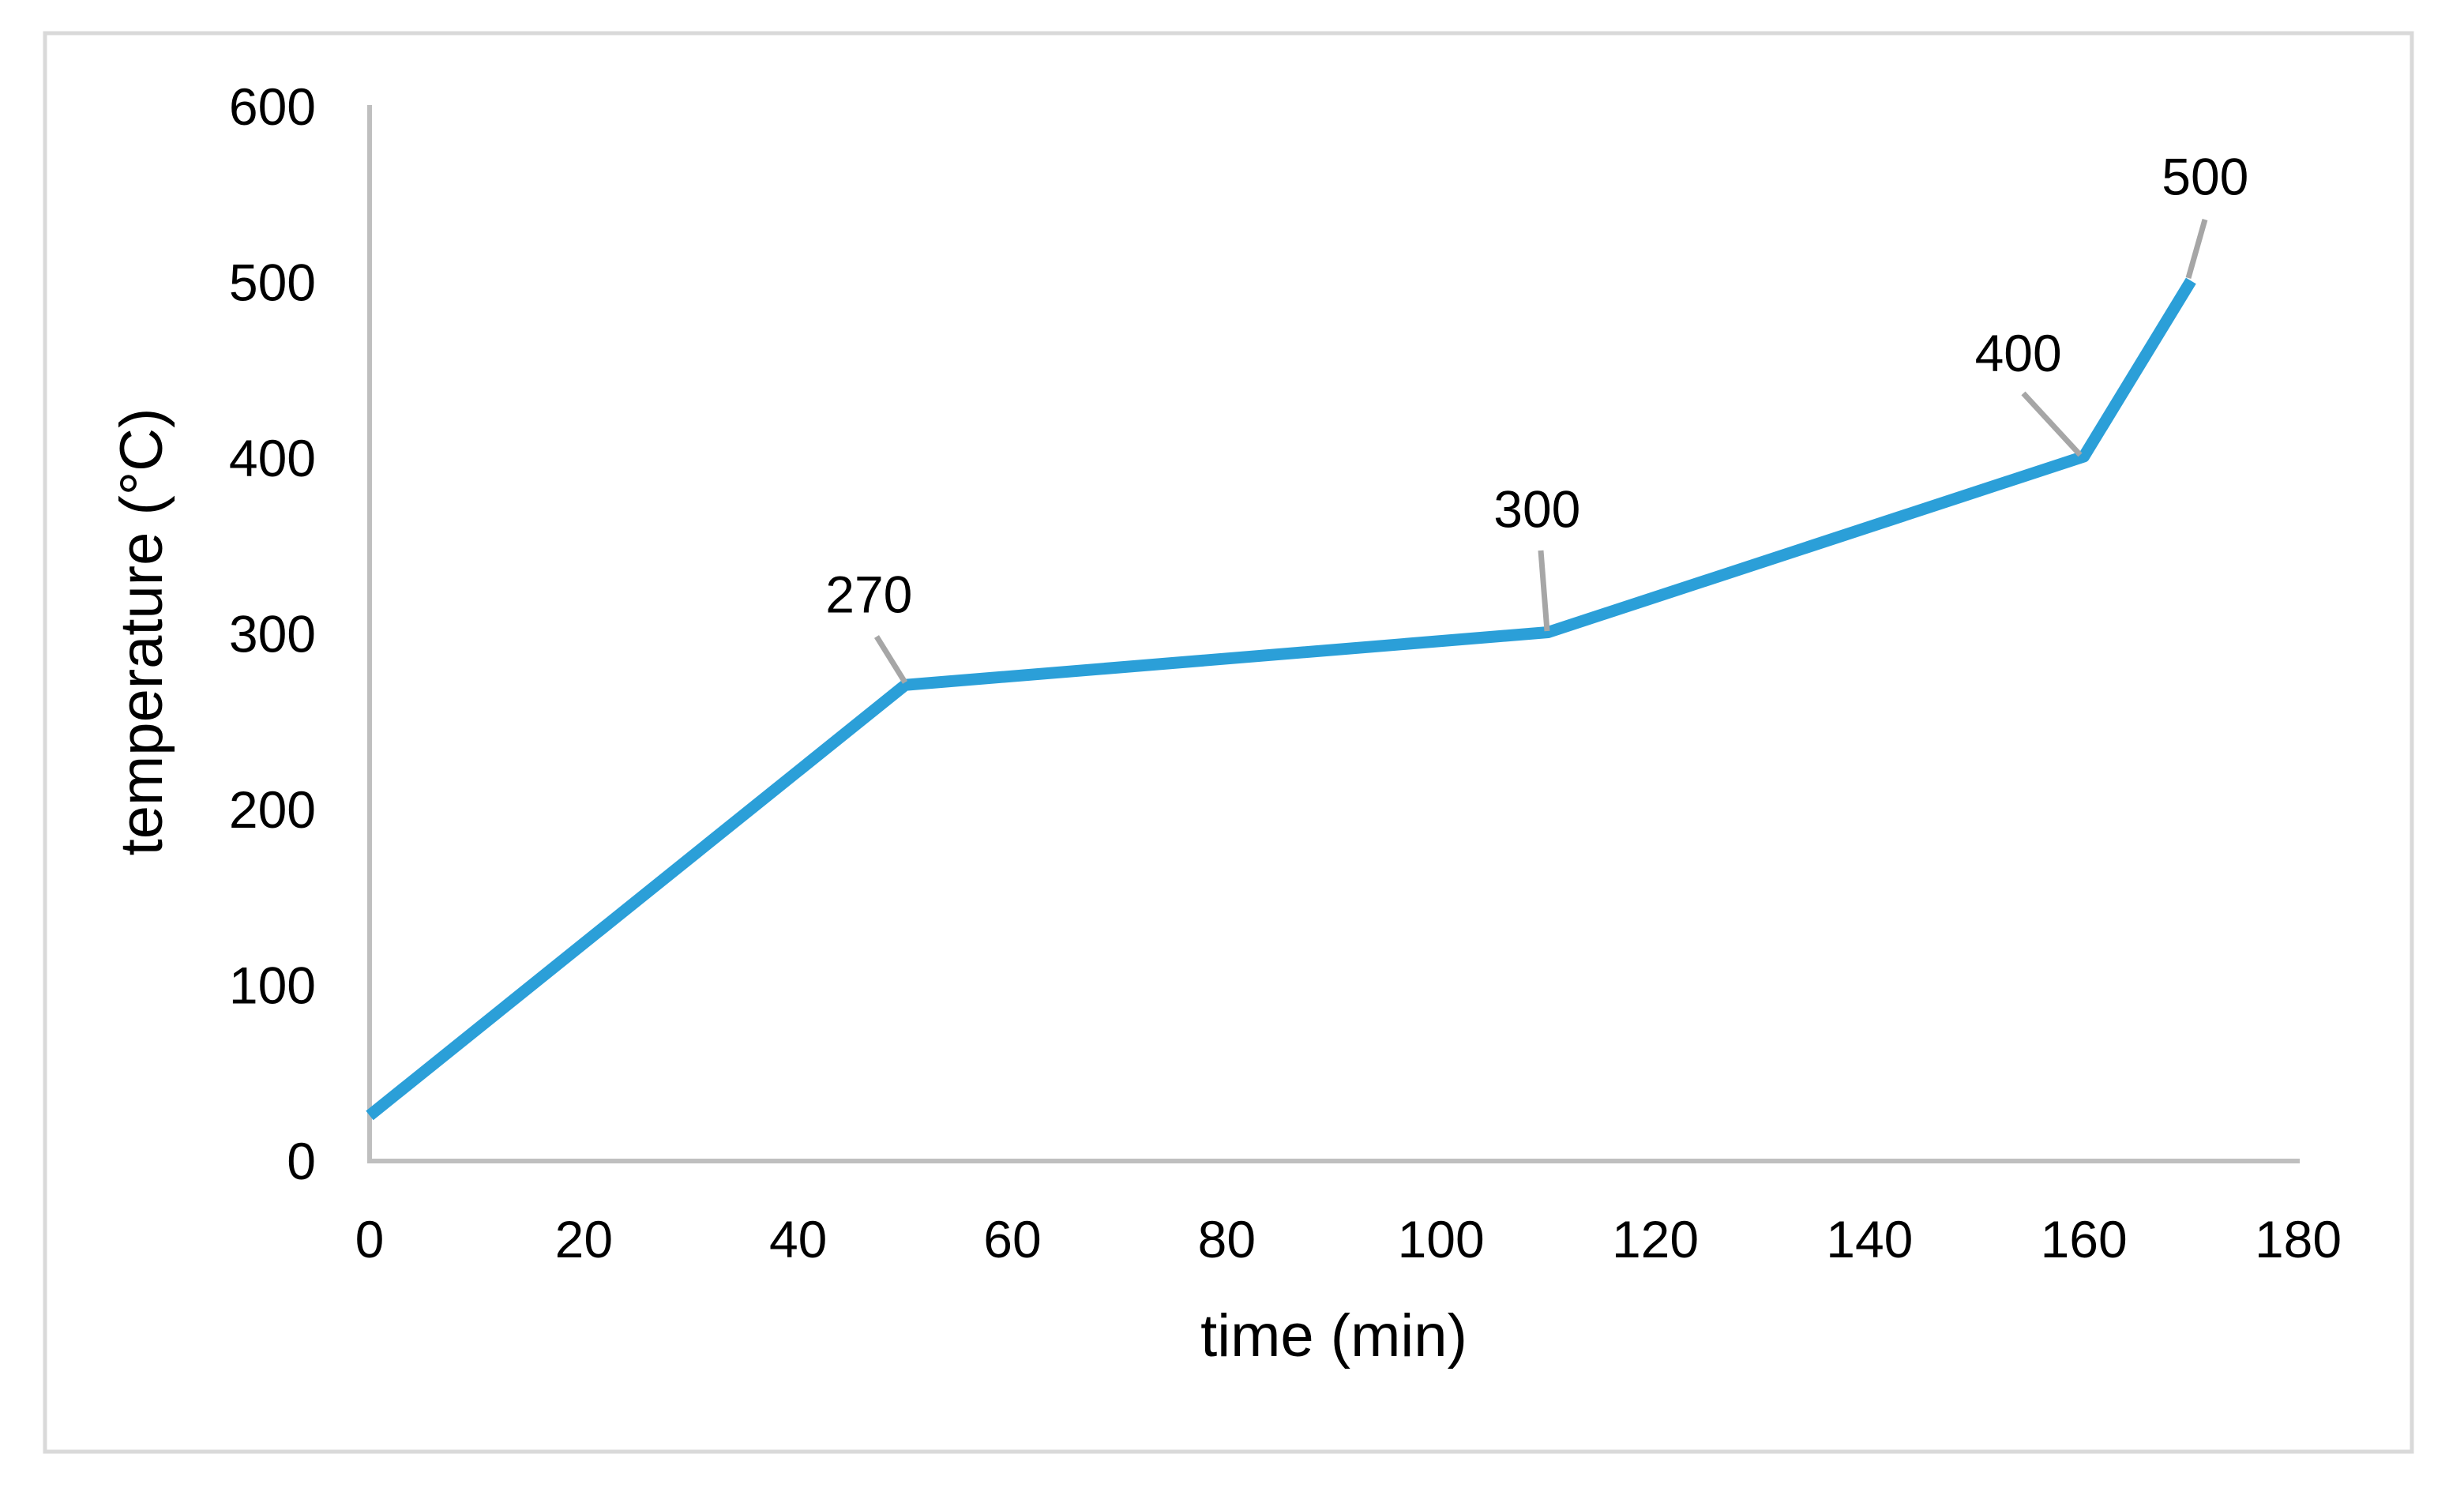 This screenshot has width=2464, height=1488. Describe the element at coordinates (141, 632) in the screenshot. I see `y-axis-title: temperature (°C)` at that location.